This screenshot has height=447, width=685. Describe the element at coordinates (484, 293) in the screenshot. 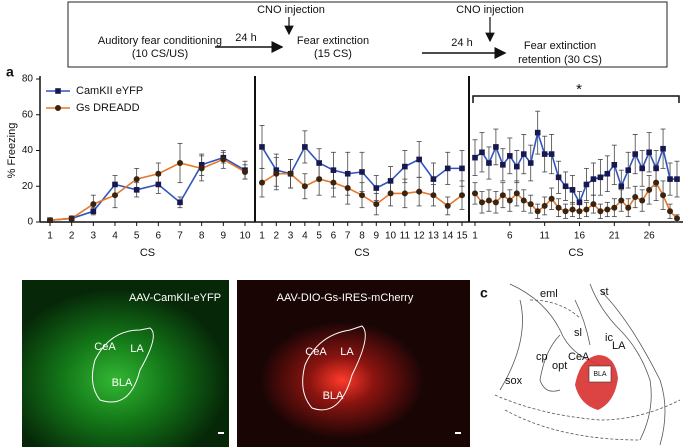

I see `panel-label: c` at that location.